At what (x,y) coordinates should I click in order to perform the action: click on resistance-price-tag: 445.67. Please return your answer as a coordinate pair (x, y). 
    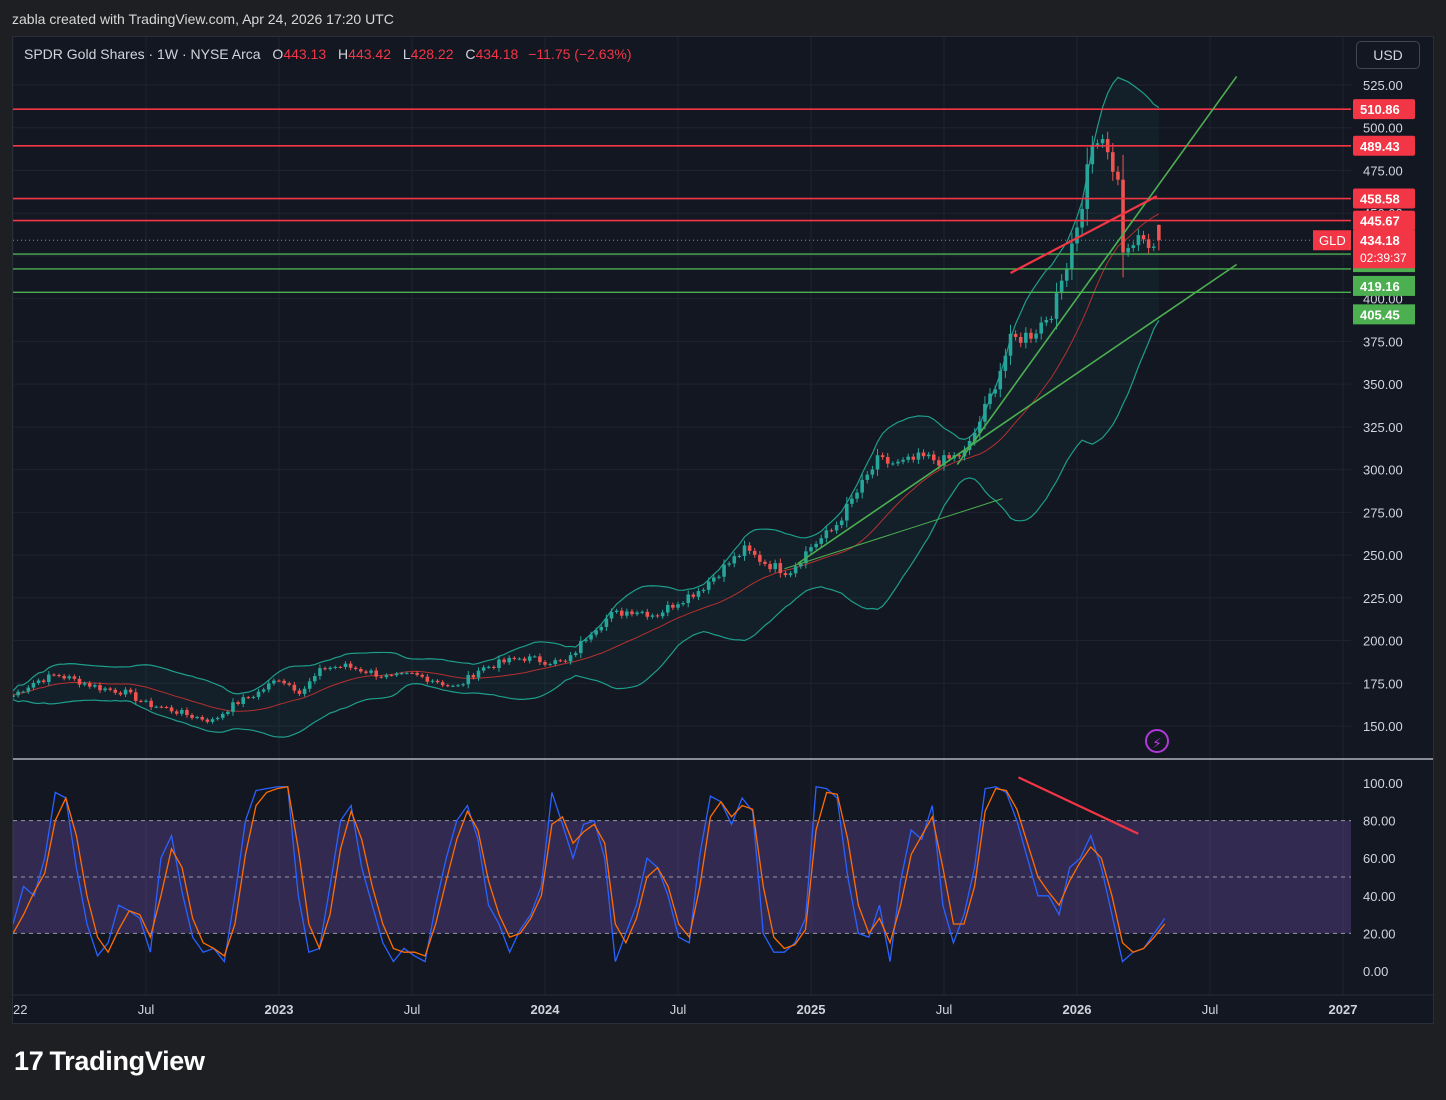
    Looking at the image, I should click on (1380, 221).